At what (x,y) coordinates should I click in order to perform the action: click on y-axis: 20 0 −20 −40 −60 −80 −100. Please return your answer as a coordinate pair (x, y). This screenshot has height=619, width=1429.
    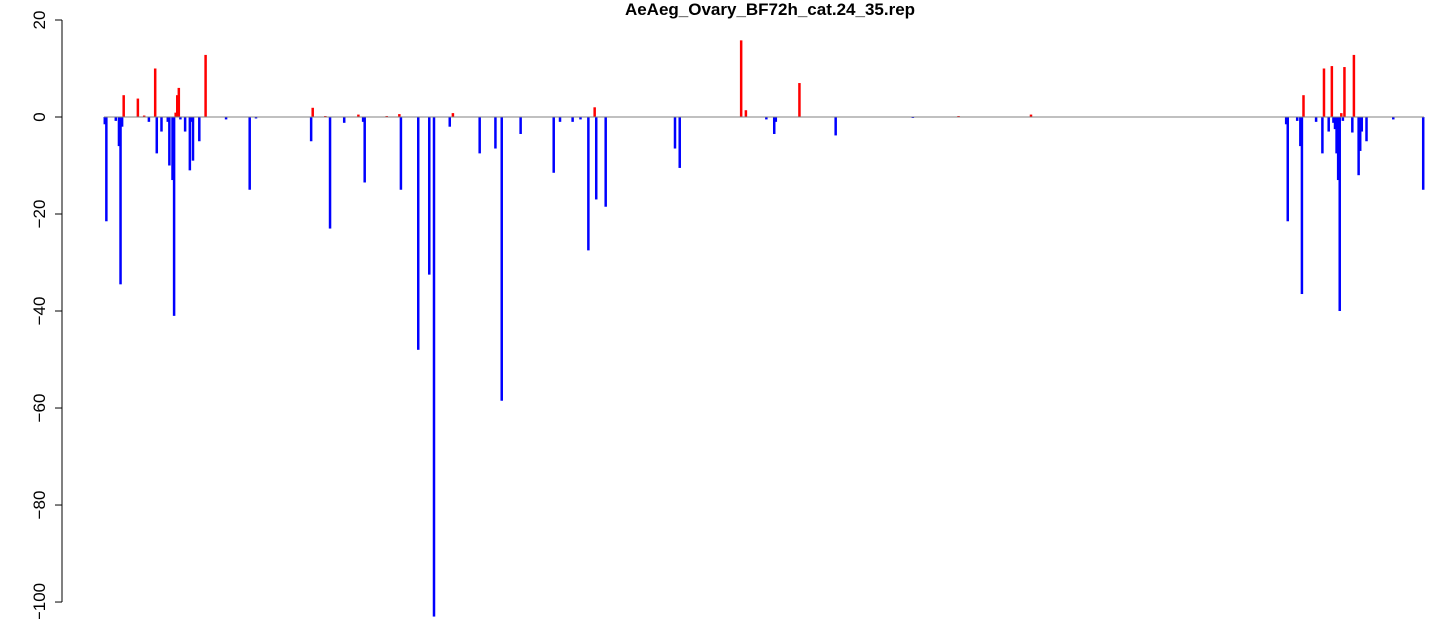
    Looking at the image, I should click on (46, 315).